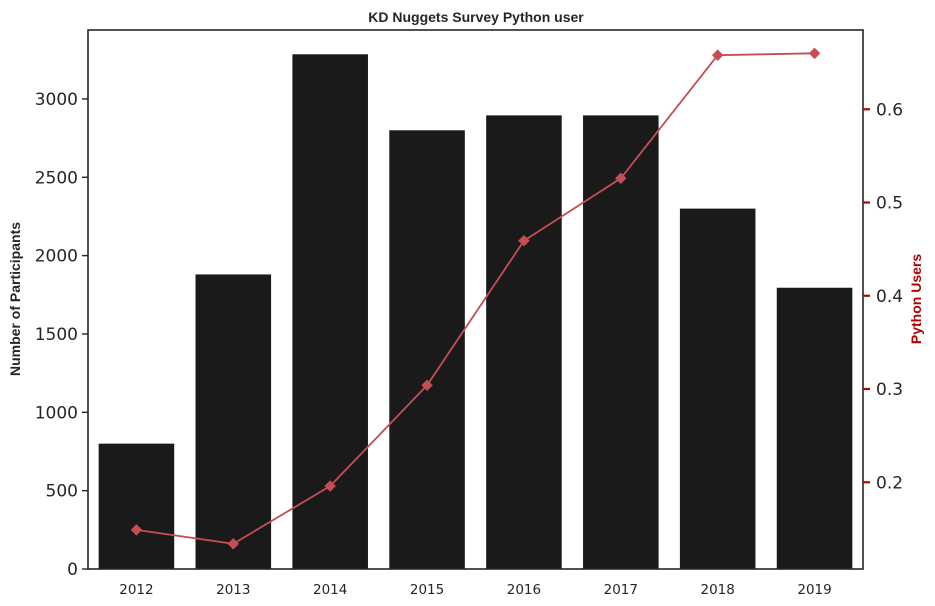 The image size is (935, 606). I want to click on x-tick-label: 2012, so click(136, 590).